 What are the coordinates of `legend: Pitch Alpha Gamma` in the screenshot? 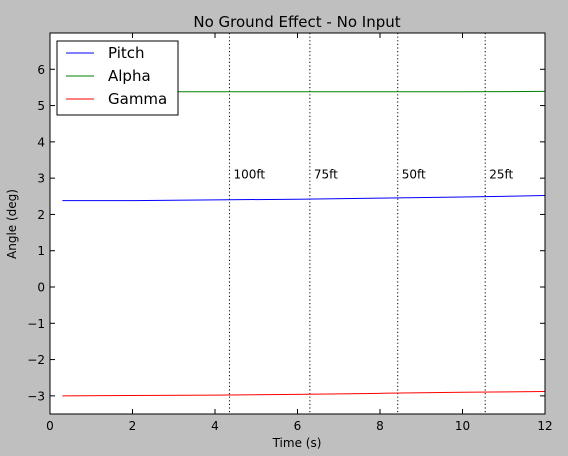 It's located at (117, 78).